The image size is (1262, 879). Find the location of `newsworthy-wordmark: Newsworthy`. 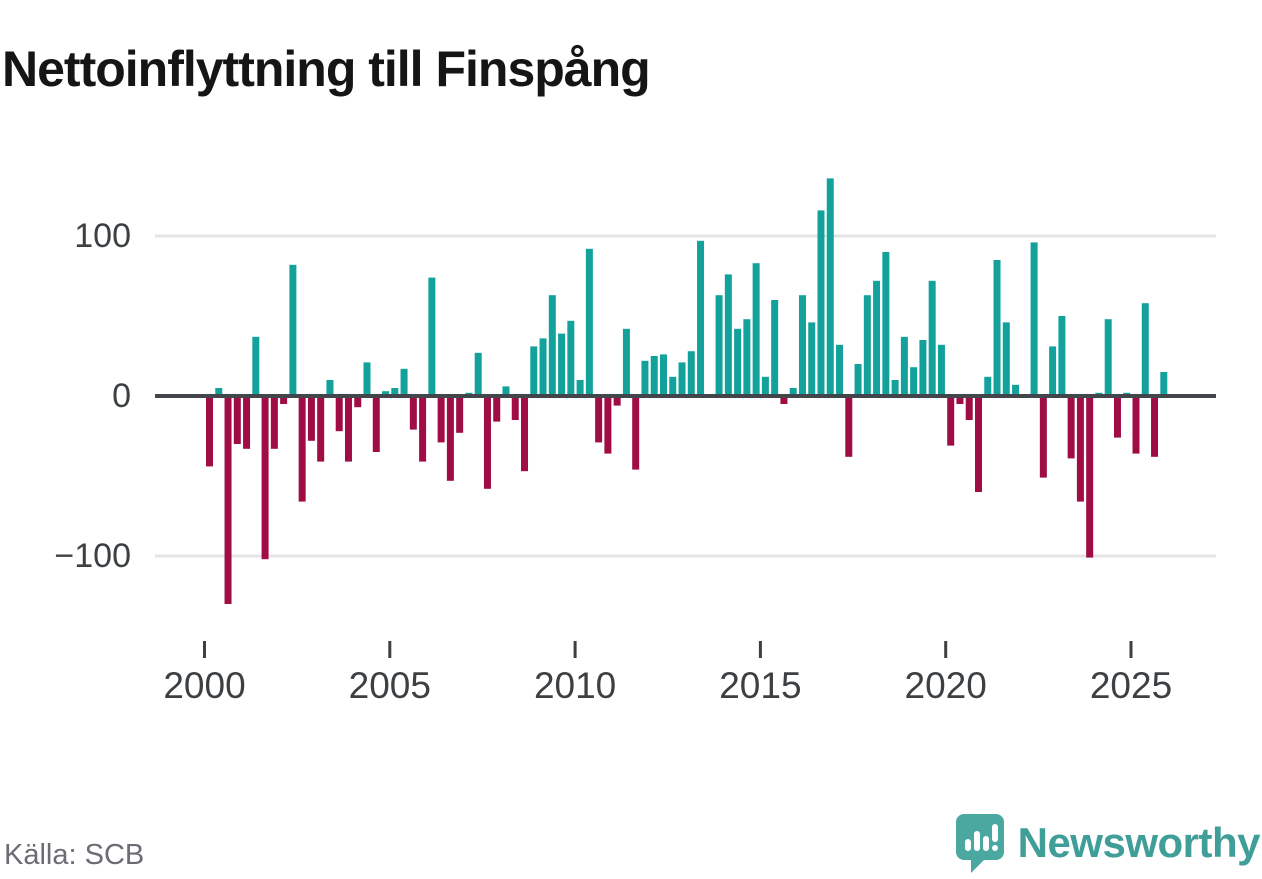

newsworthy-wordmark: Newsworthy is located at coordinates (1139, 842).